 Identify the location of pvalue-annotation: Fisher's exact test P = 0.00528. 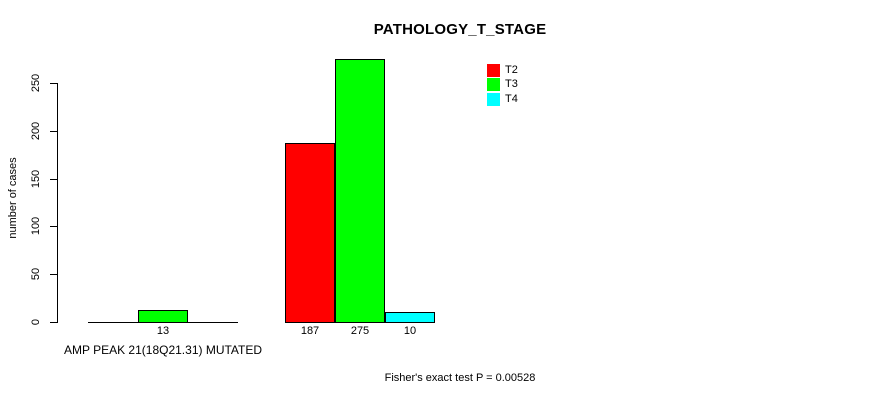
(460, 378).